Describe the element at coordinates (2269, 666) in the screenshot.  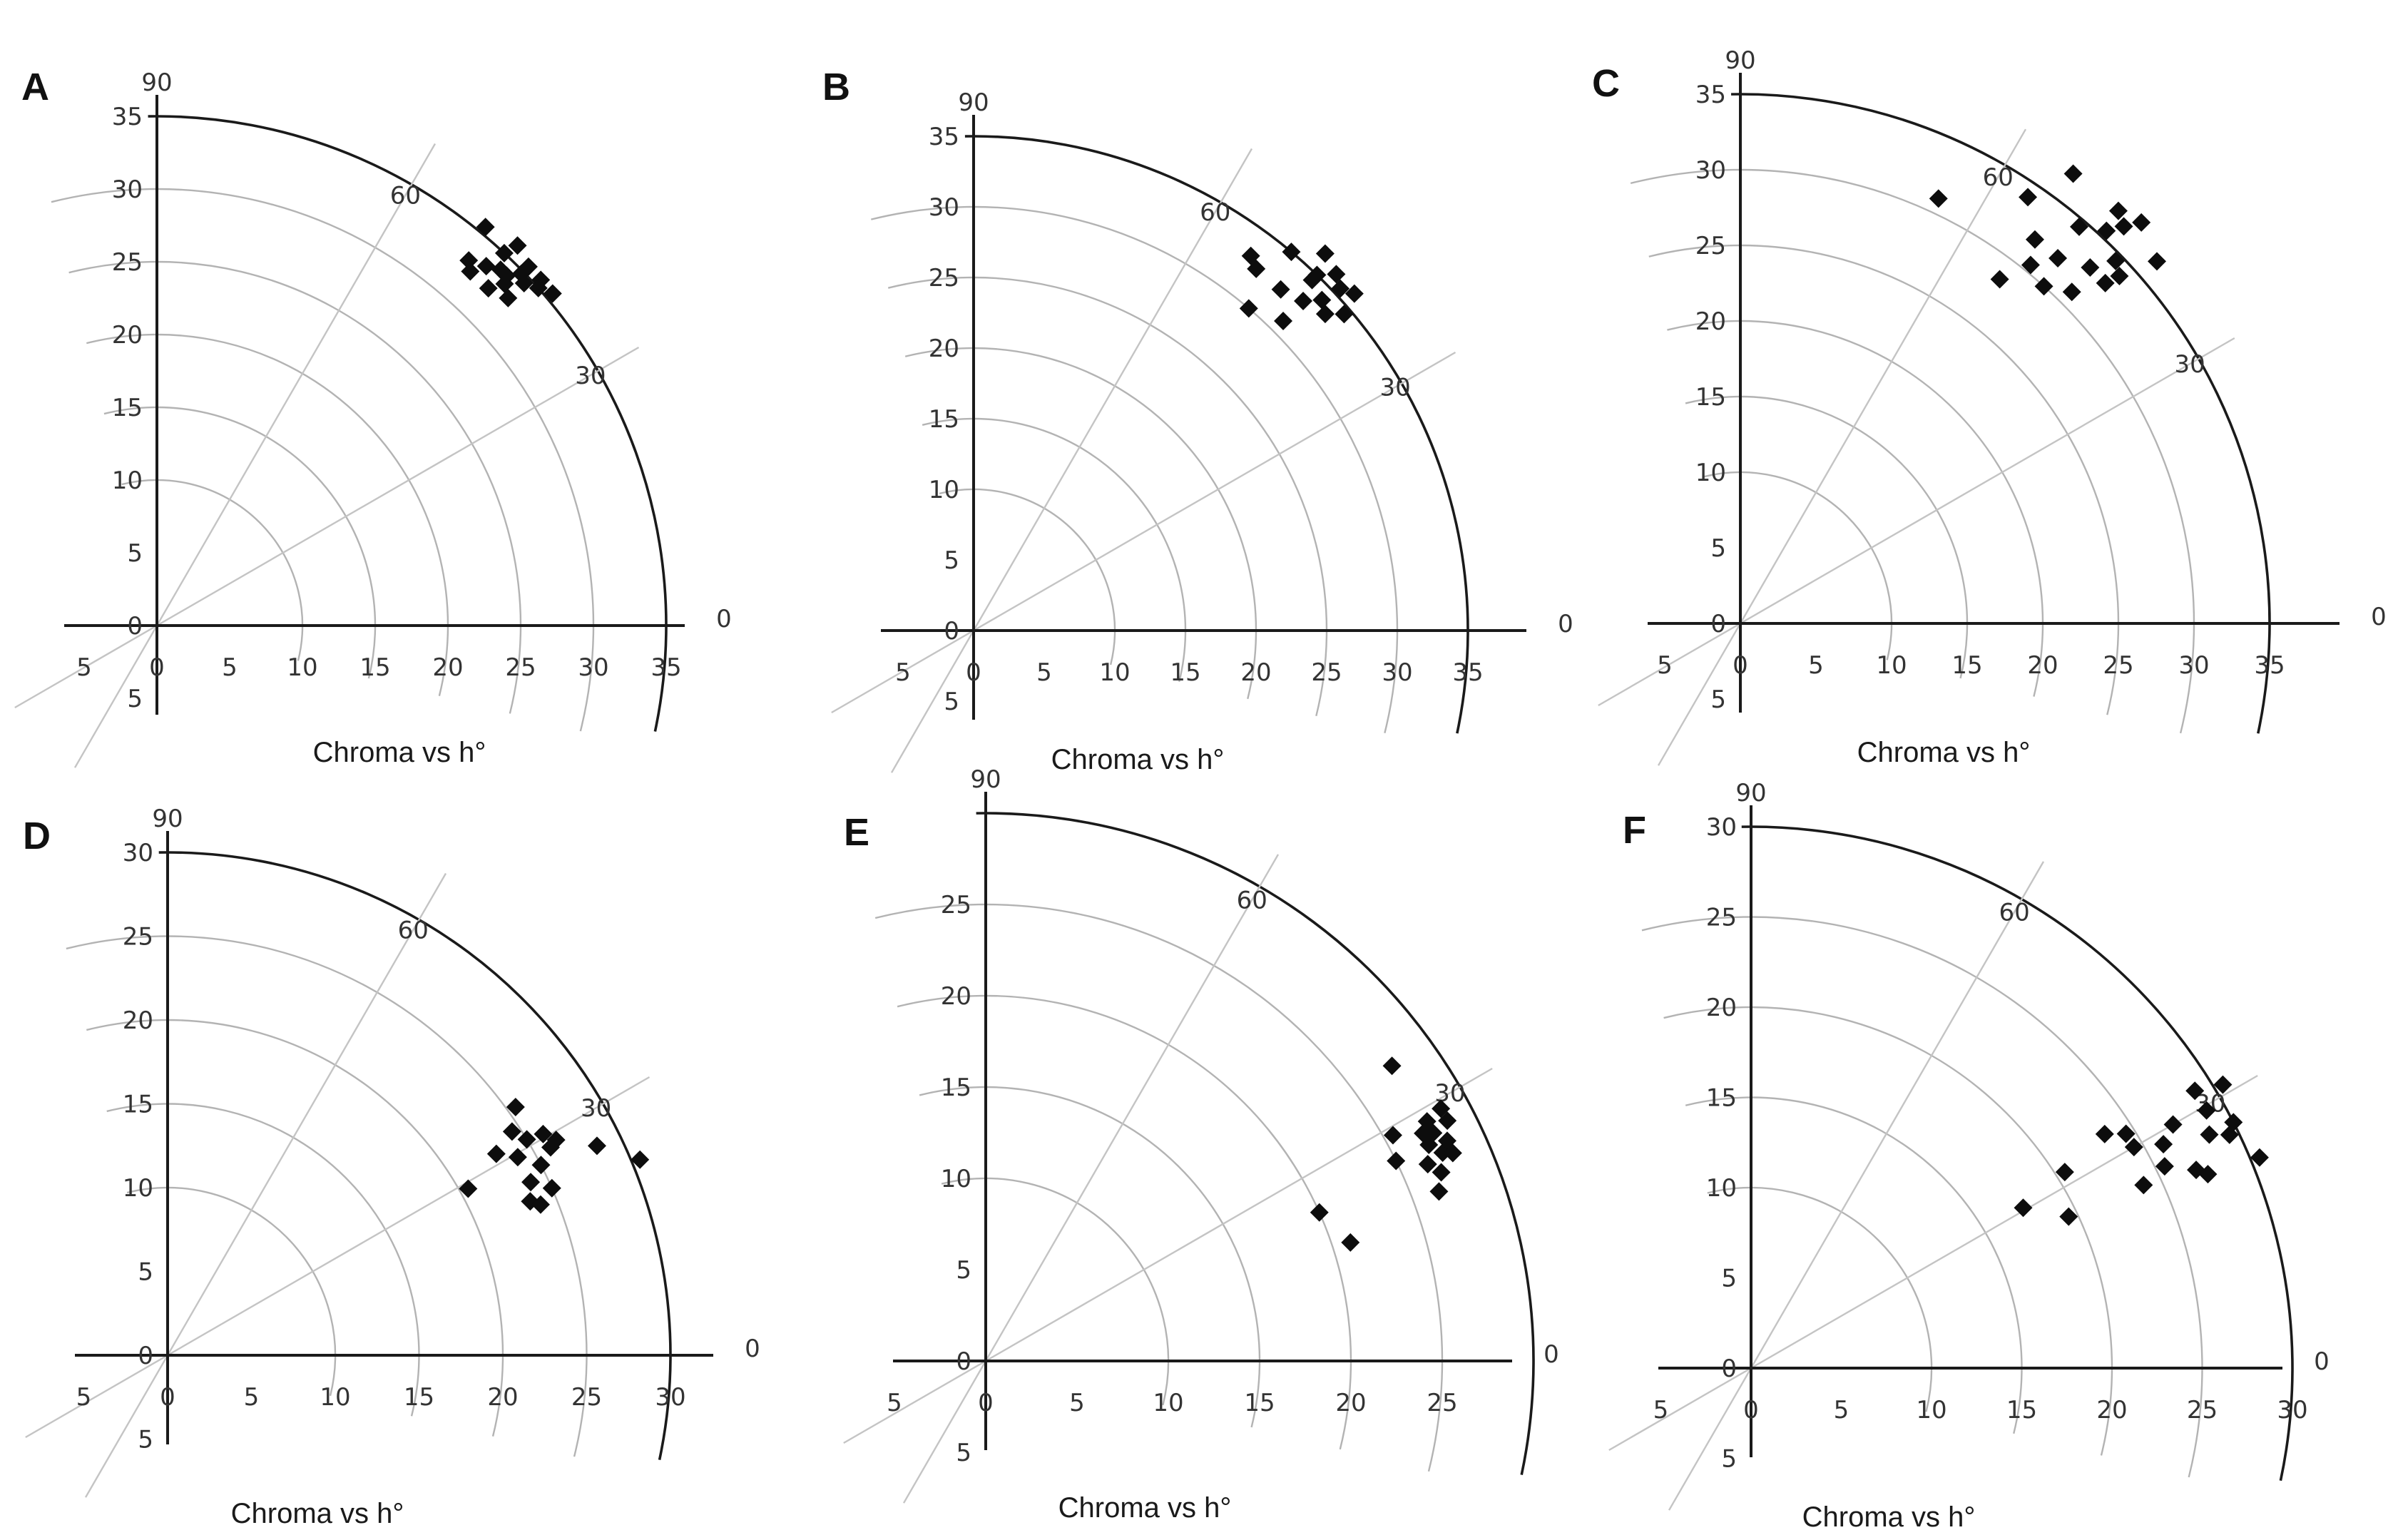
I see `x-tick-label: 35` at that location.